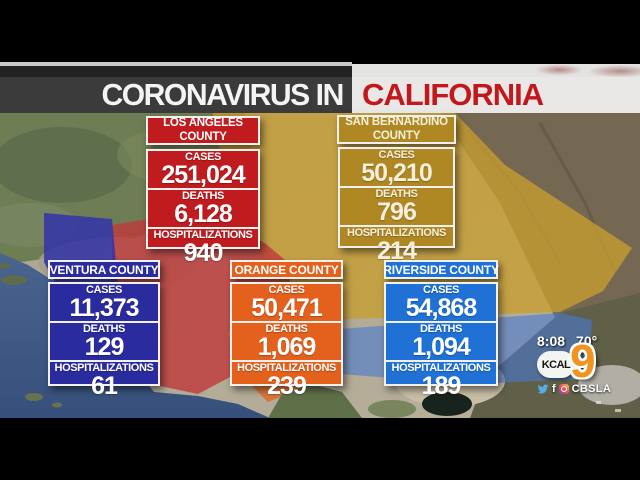  I want to click on hospitalizations-value: 214, so click(397, 251).